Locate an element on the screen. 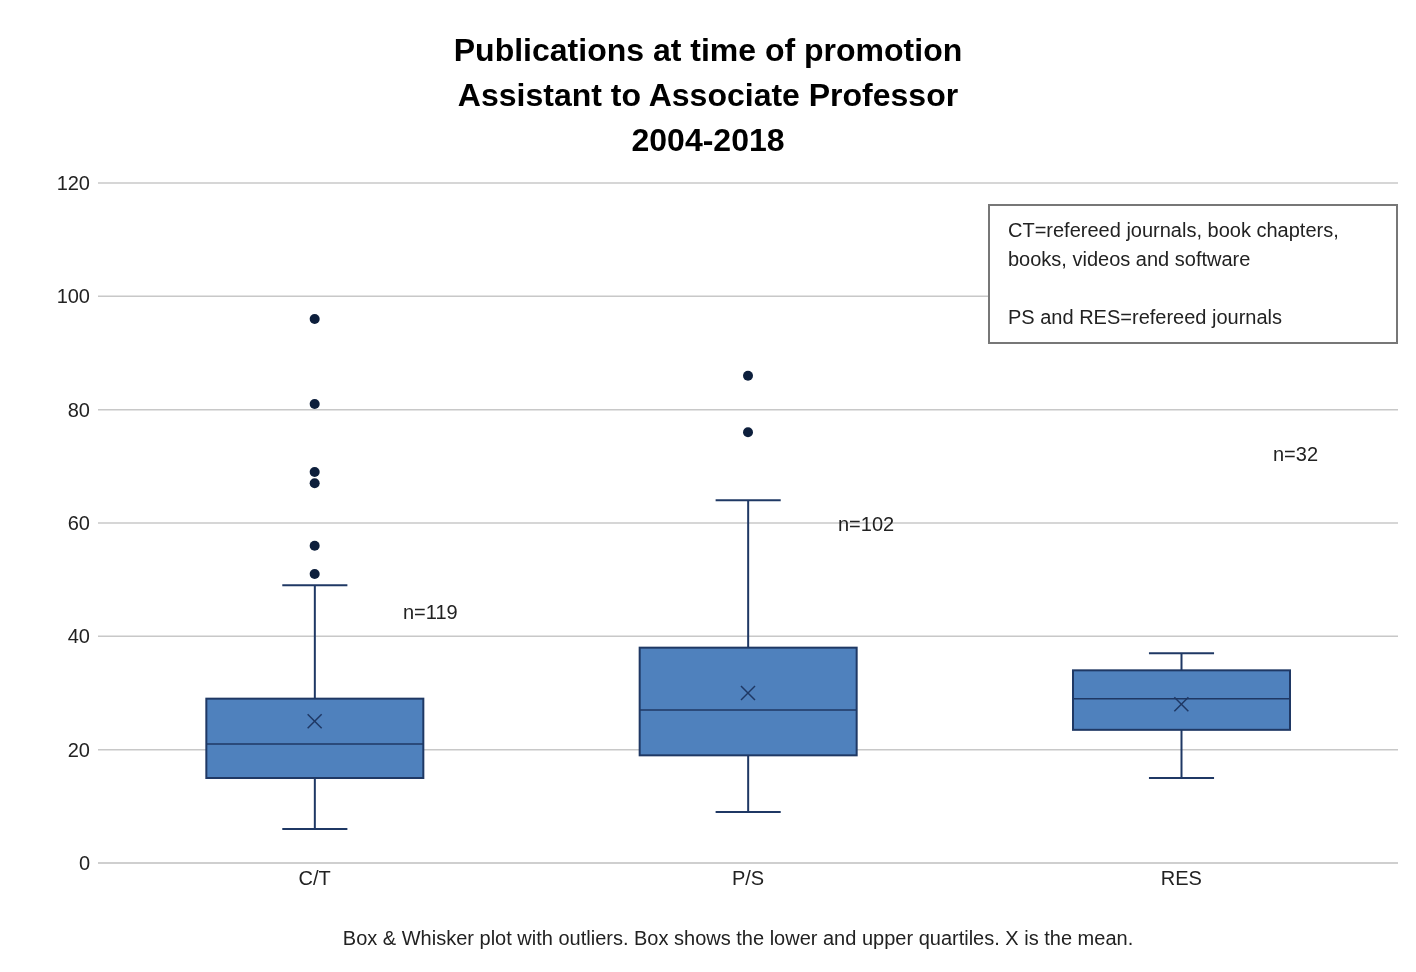 This screenshot has height=972, width=1416. annotation: n=119 is located at coordinates (430, 612).